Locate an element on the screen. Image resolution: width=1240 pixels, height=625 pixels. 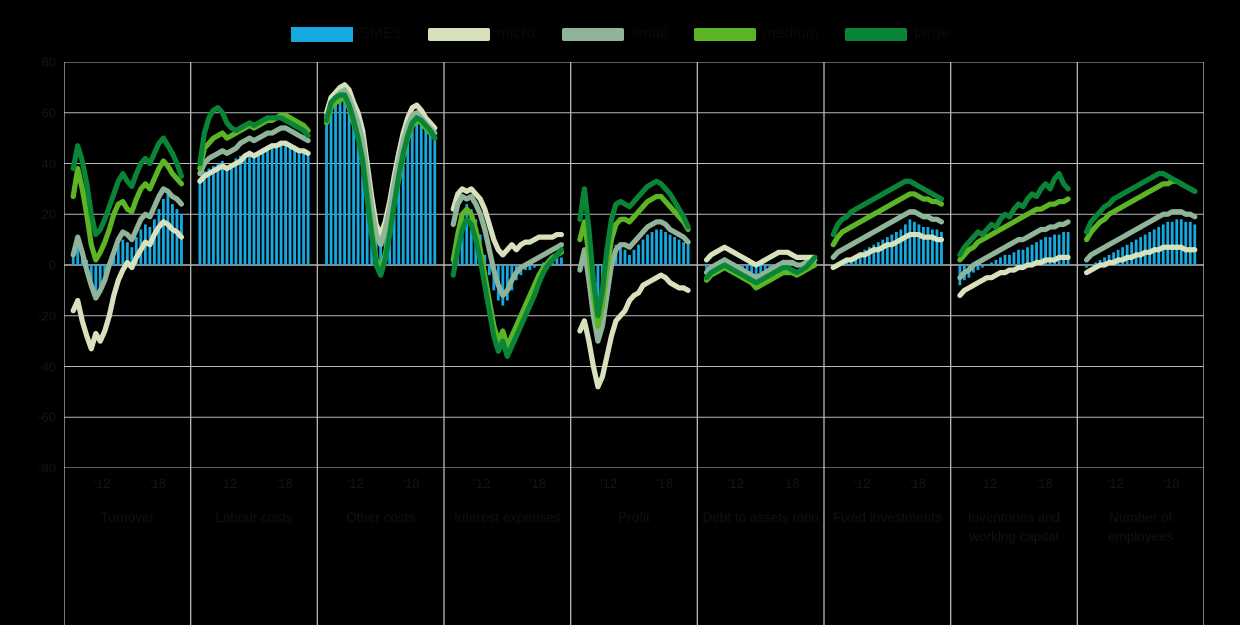
y-axis-tick-label: 80 is located at coordinates (48, 62).